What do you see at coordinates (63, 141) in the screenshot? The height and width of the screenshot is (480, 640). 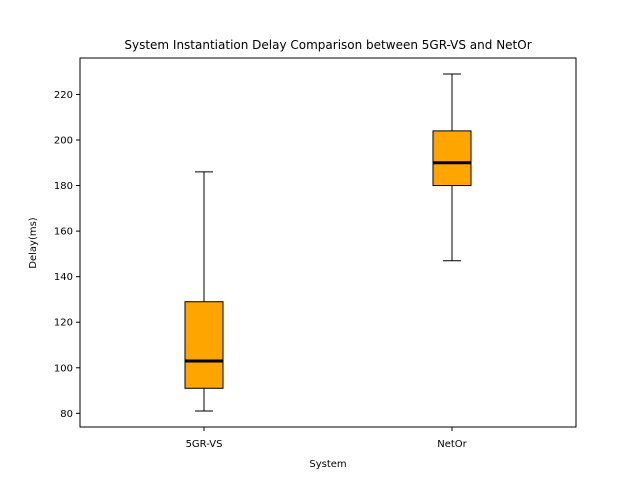 I see `y-tick-label: 200` at bounding box center [63, 141].